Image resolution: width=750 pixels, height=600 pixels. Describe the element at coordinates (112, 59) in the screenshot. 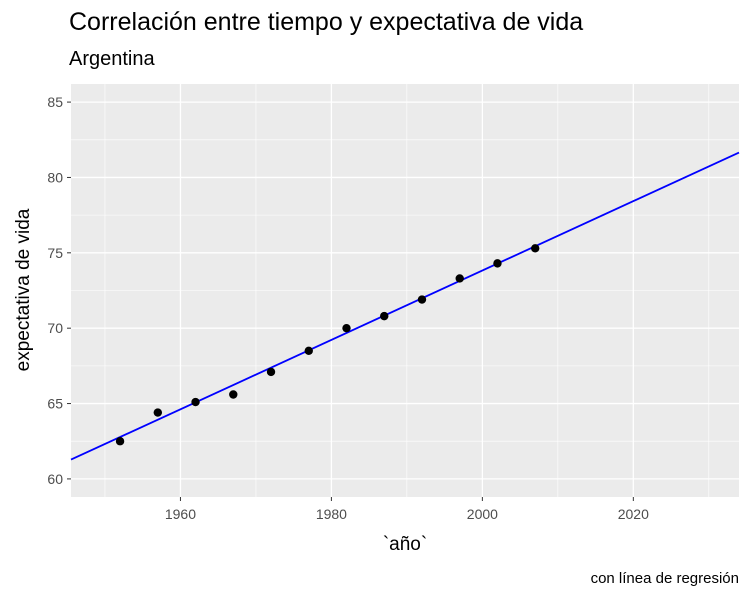

I see `chart-subtitle: Argentina` at that location.